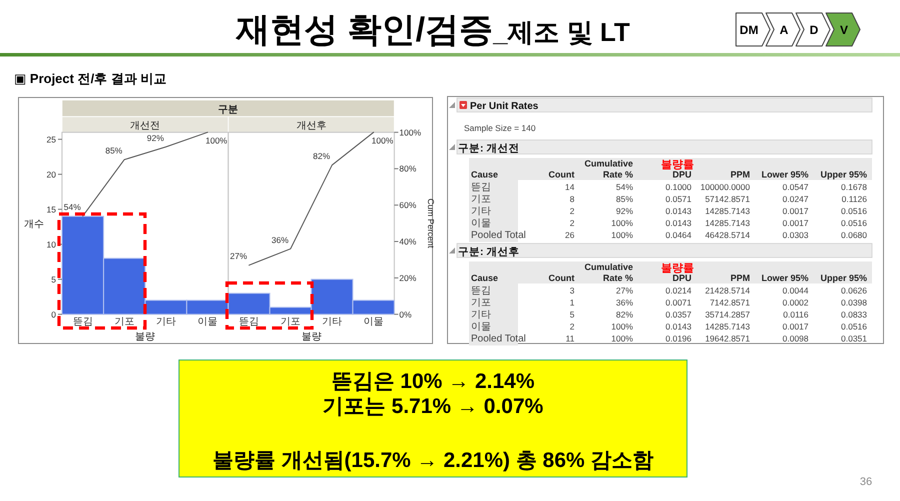 The image size is (900, 501). What do you see at coordinates (51, 209) in the screenshot?
I see `y-tick-label: 15` at bounding box center [51, 209].